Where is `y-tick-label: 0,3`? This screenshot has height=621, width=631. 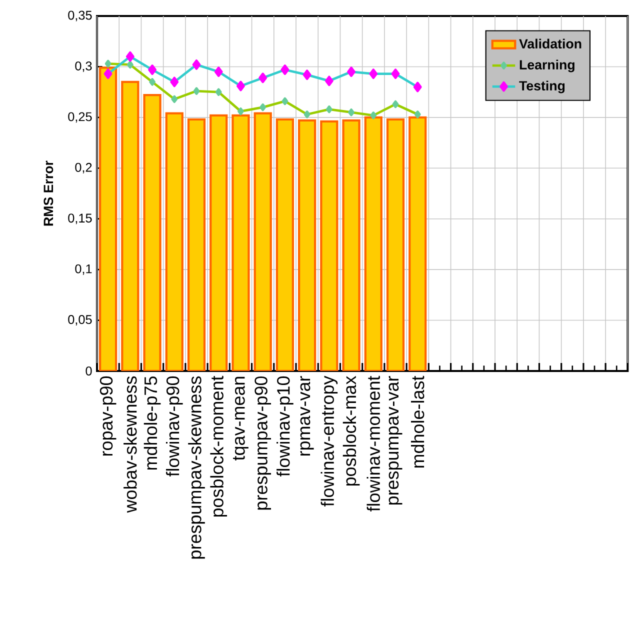 y-tick-label: 0,3 is located at coordinates (83, 66).